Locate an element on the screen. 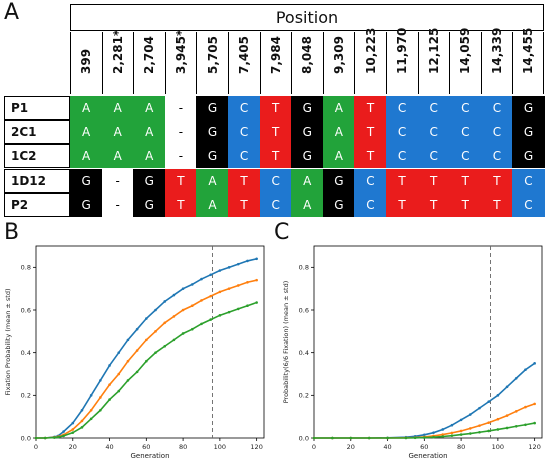 This screenshot has height=459, width=550. x-tick-label: 120 is located at coordinates (534, 447).